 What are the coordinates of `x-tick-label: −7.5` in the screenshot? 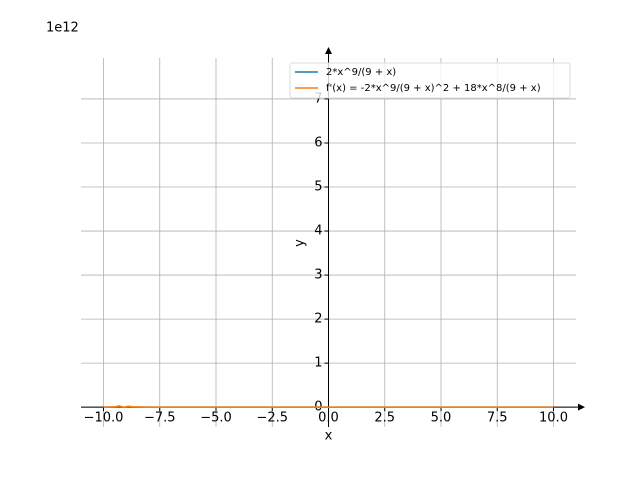 It's located at (160, 418).